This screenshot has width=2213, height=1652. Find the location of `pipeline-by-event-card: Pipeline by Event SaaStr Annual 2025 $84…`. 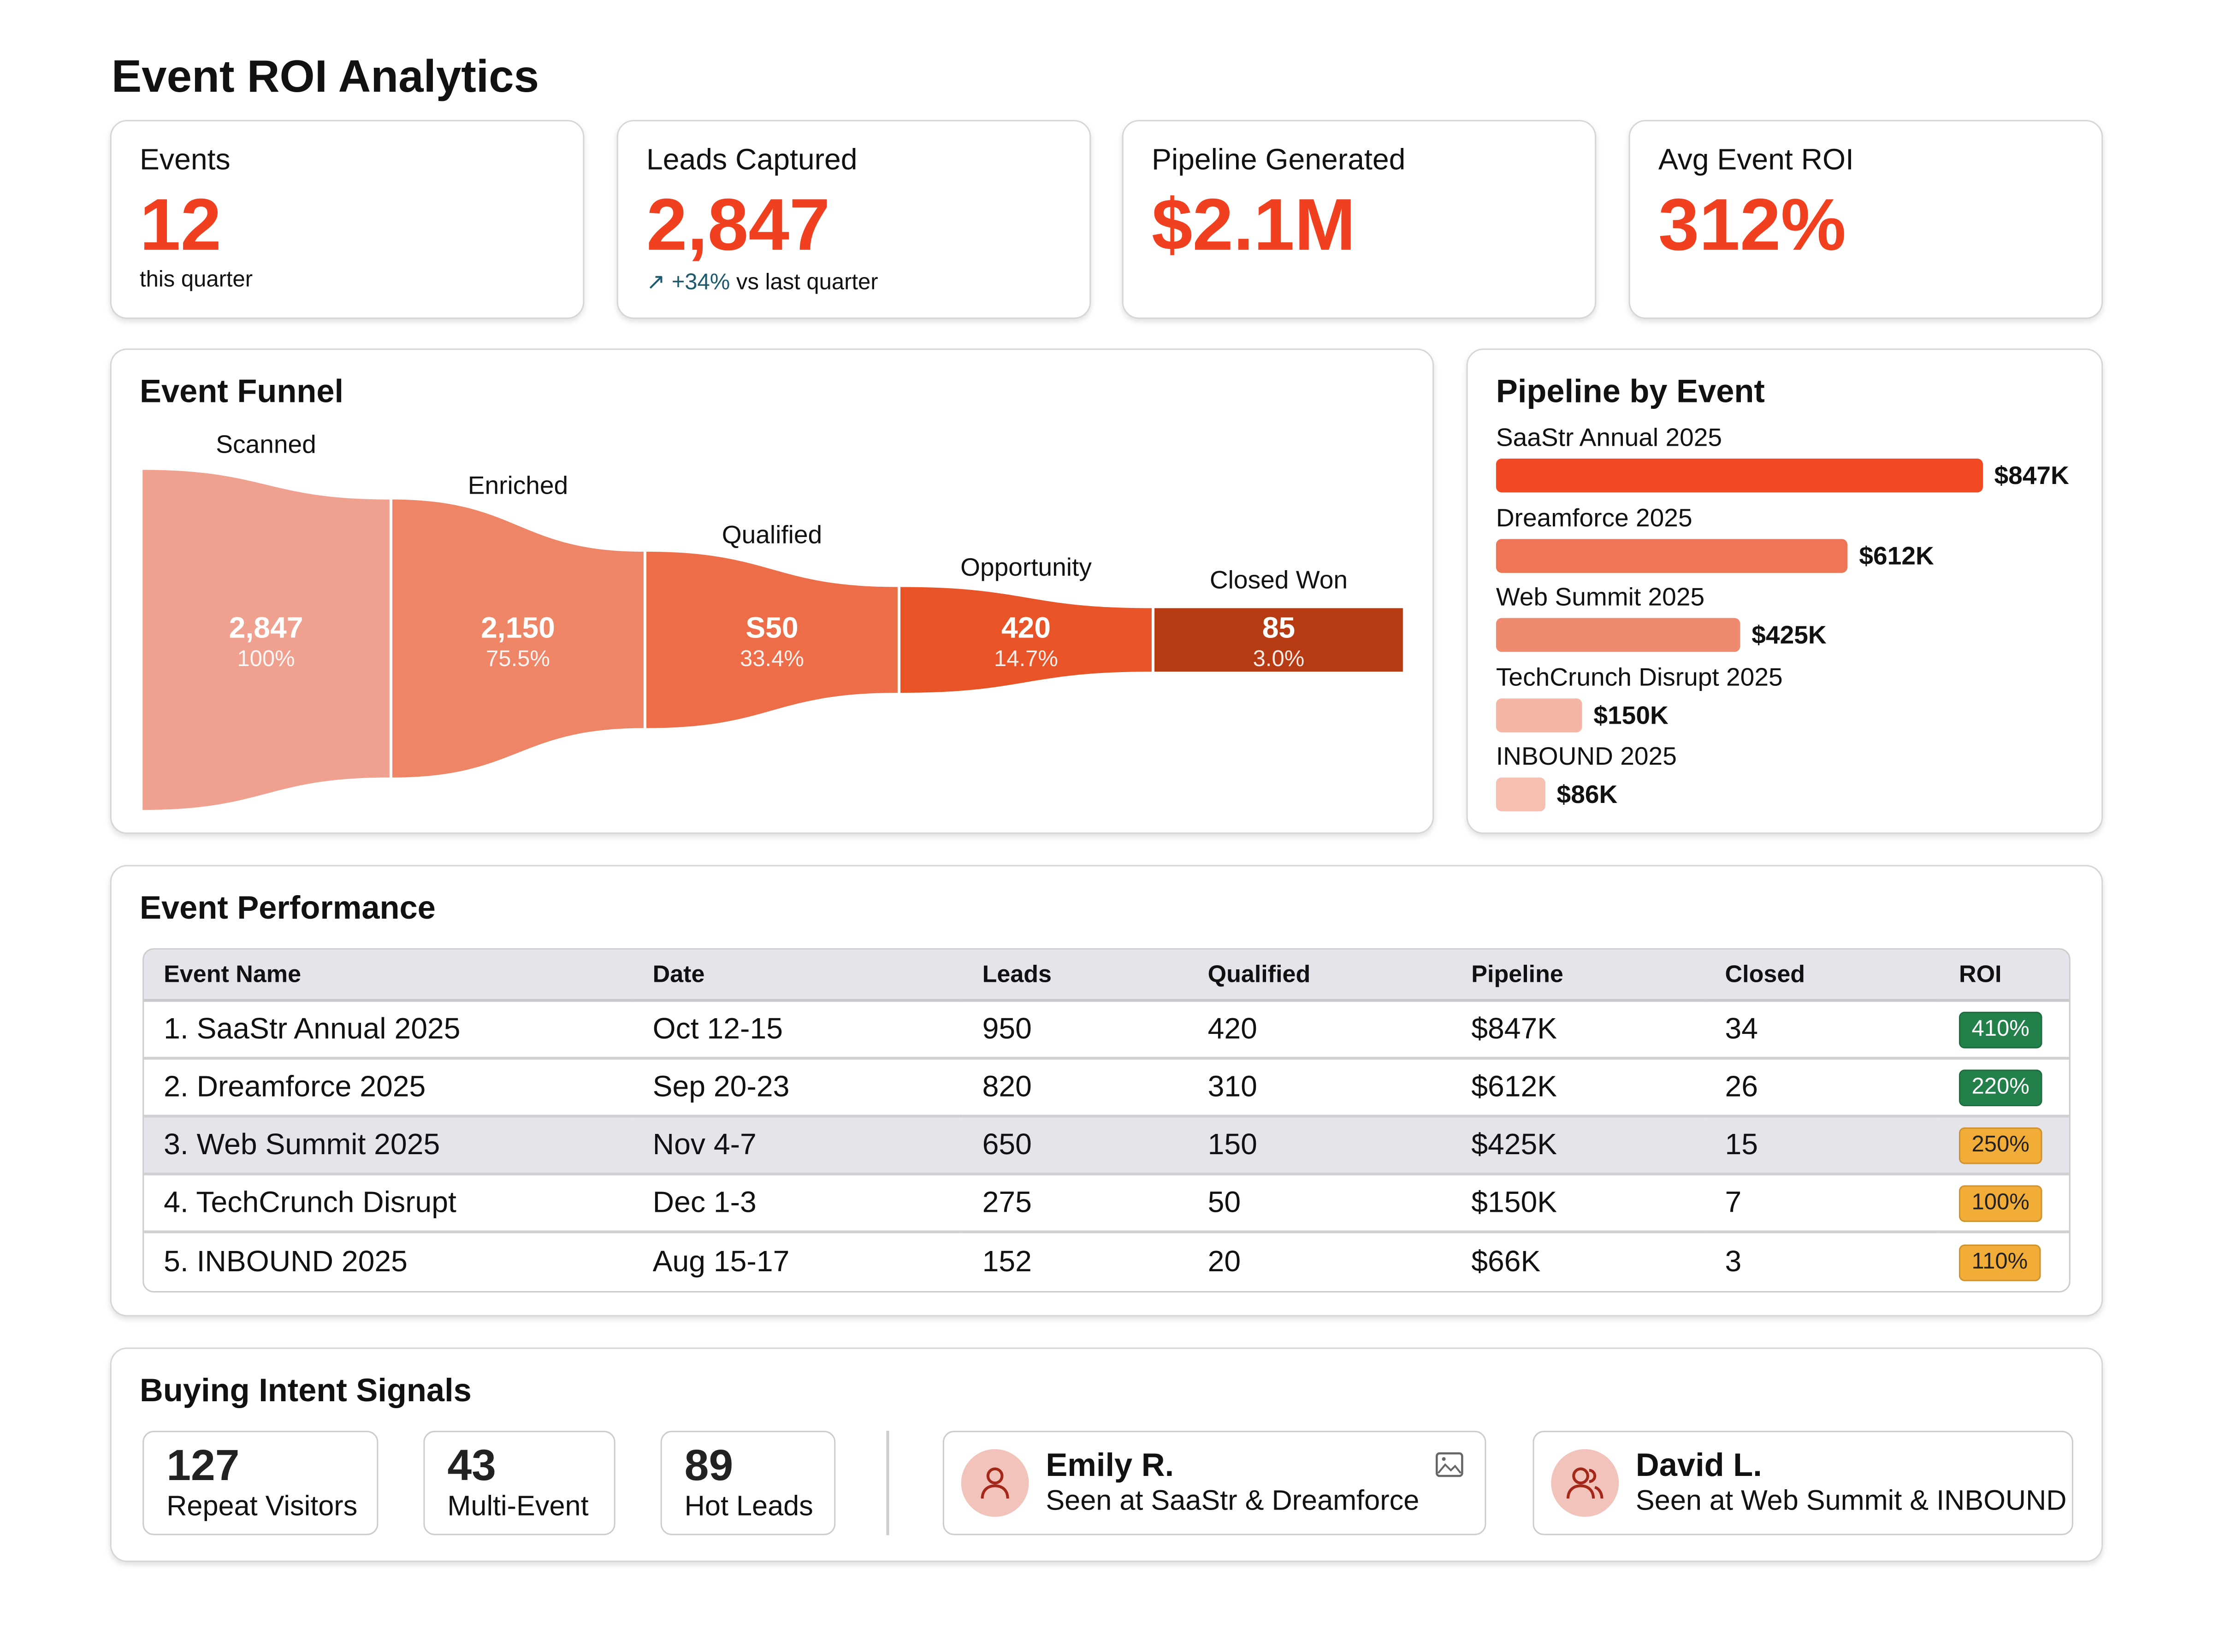

pipeline-by-event-card: Pipeline by Event SaaStr Annual 2025 $84… is located at coordinates (1784, 591).